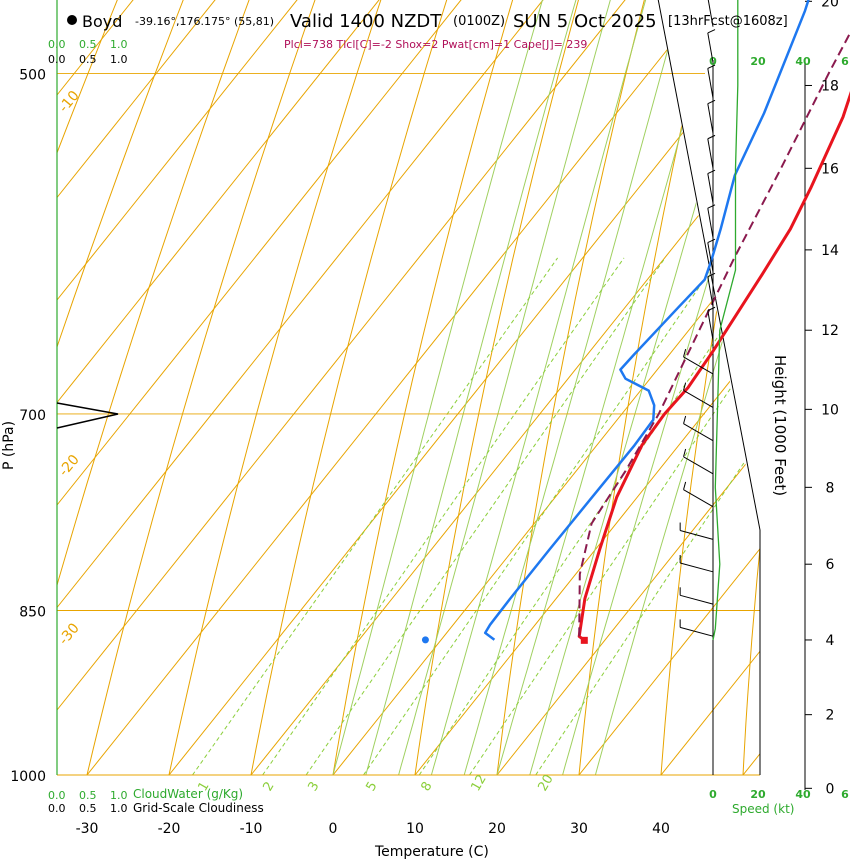 This screenshot has height=860, width=850. I want to click on station-name: Boyd, so click(102, 21).